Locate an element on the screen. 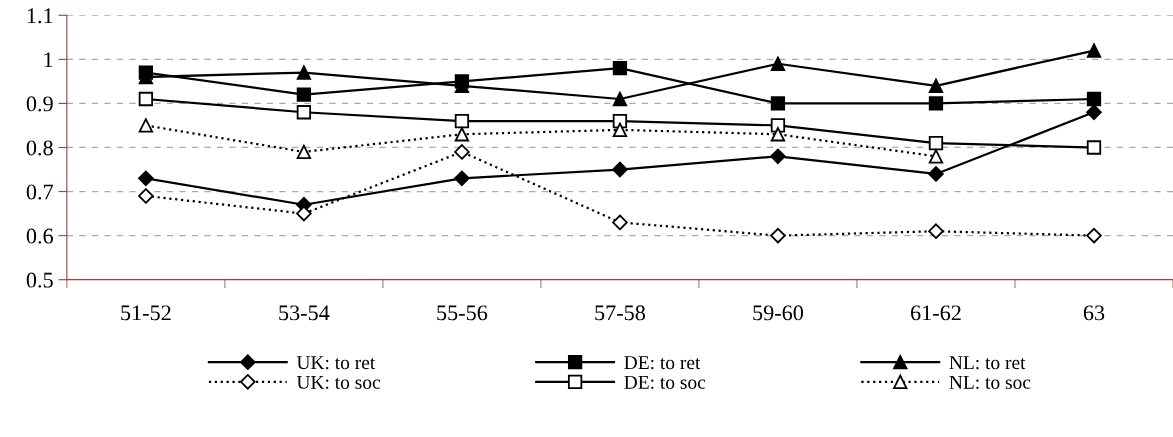  y-tick-label: 0.9 is located at coordinates (39, 104).